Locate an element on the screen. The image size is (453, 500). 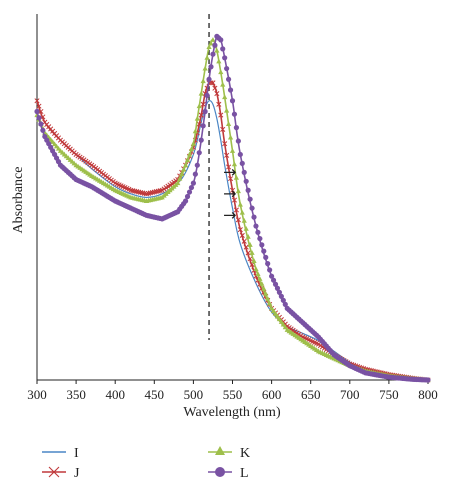
legend-label: L is located at coordinates (244, 473).